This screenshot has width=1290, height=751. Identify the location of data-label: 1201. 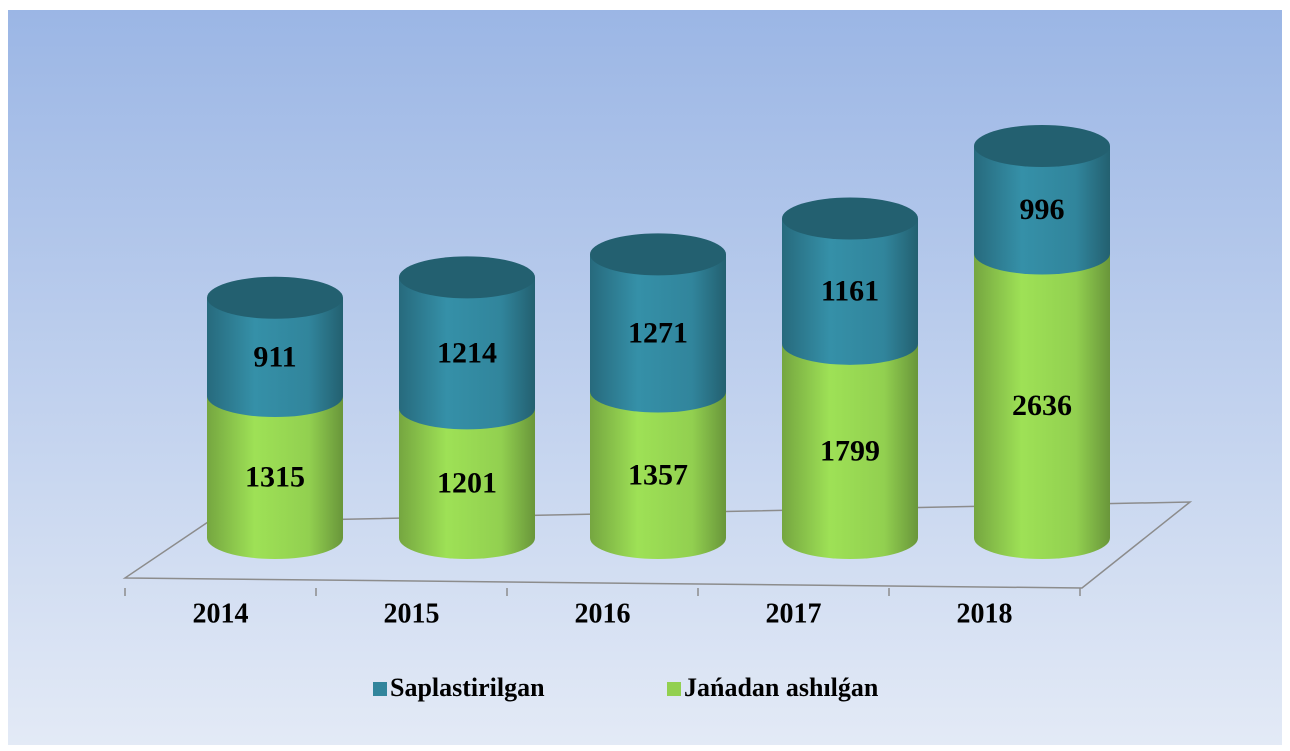
(467, 483).